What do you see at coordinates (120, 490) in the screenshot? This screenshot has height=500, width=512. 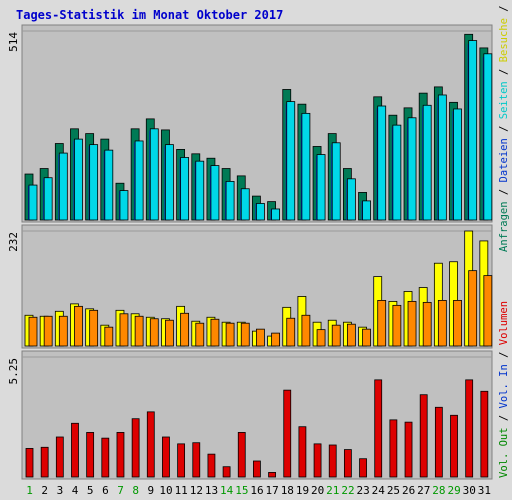 I see `x-tick-label-7: 7` at bounding box center [120, 490].